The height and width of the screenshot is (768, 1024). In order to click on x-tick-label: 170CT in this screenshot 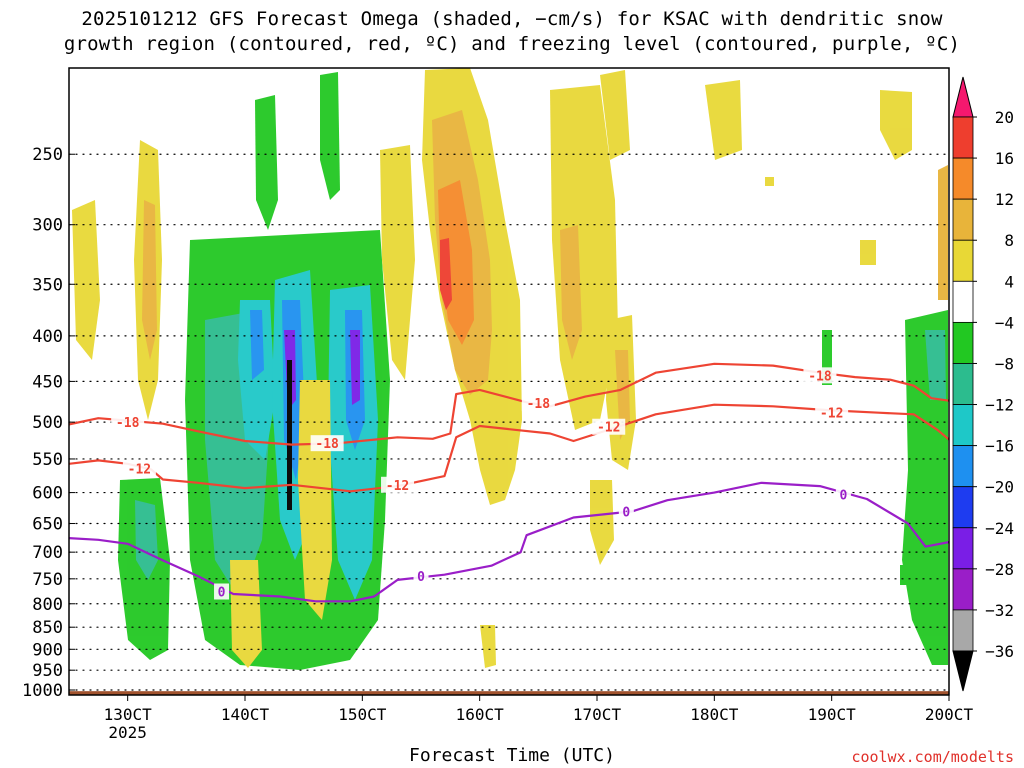, I will do `click(597, 714)`.